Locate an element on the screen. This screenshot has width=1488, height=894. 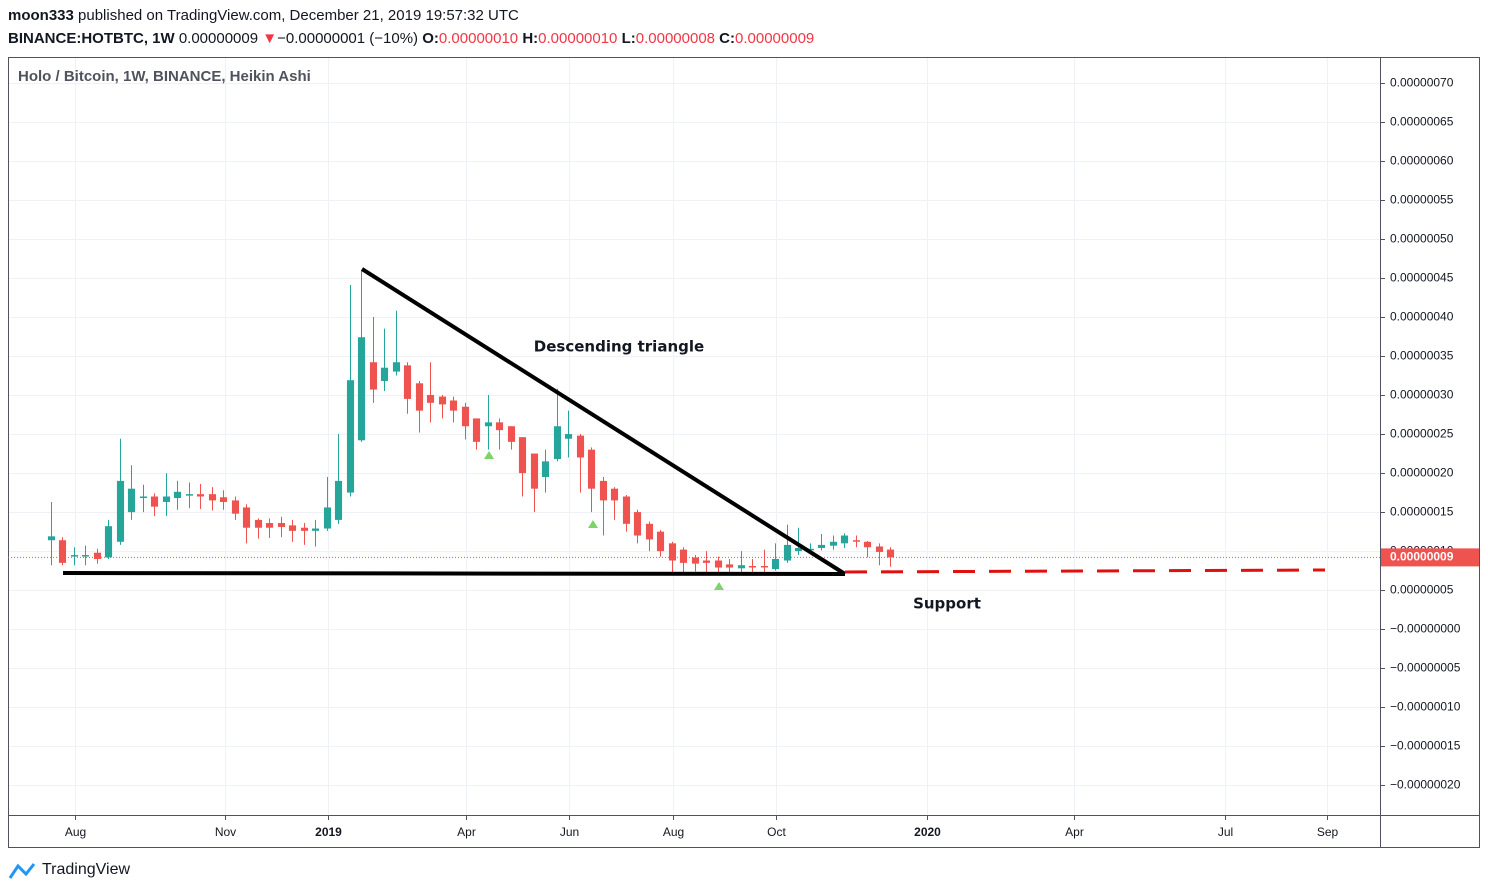
x-tick-label: 2019 is located at coordinates (328, 832).